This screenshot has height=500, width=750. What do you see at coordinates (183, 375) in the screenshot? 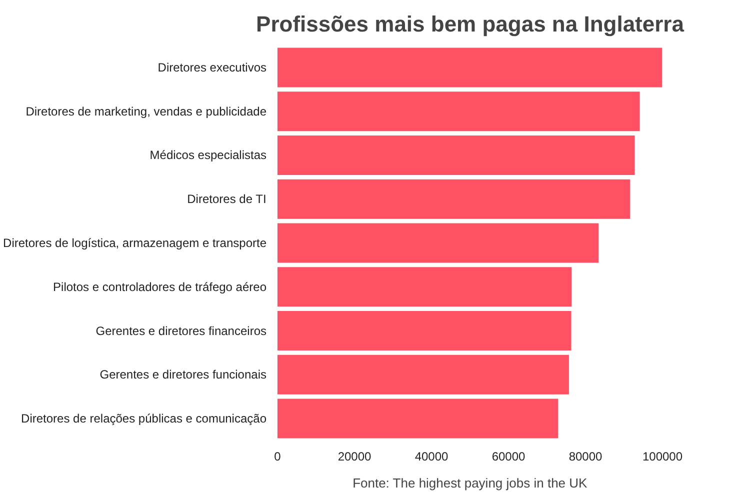
I see `y-tick-label: Gerentes e diretores funcionais` at bounding box center [183, 375].